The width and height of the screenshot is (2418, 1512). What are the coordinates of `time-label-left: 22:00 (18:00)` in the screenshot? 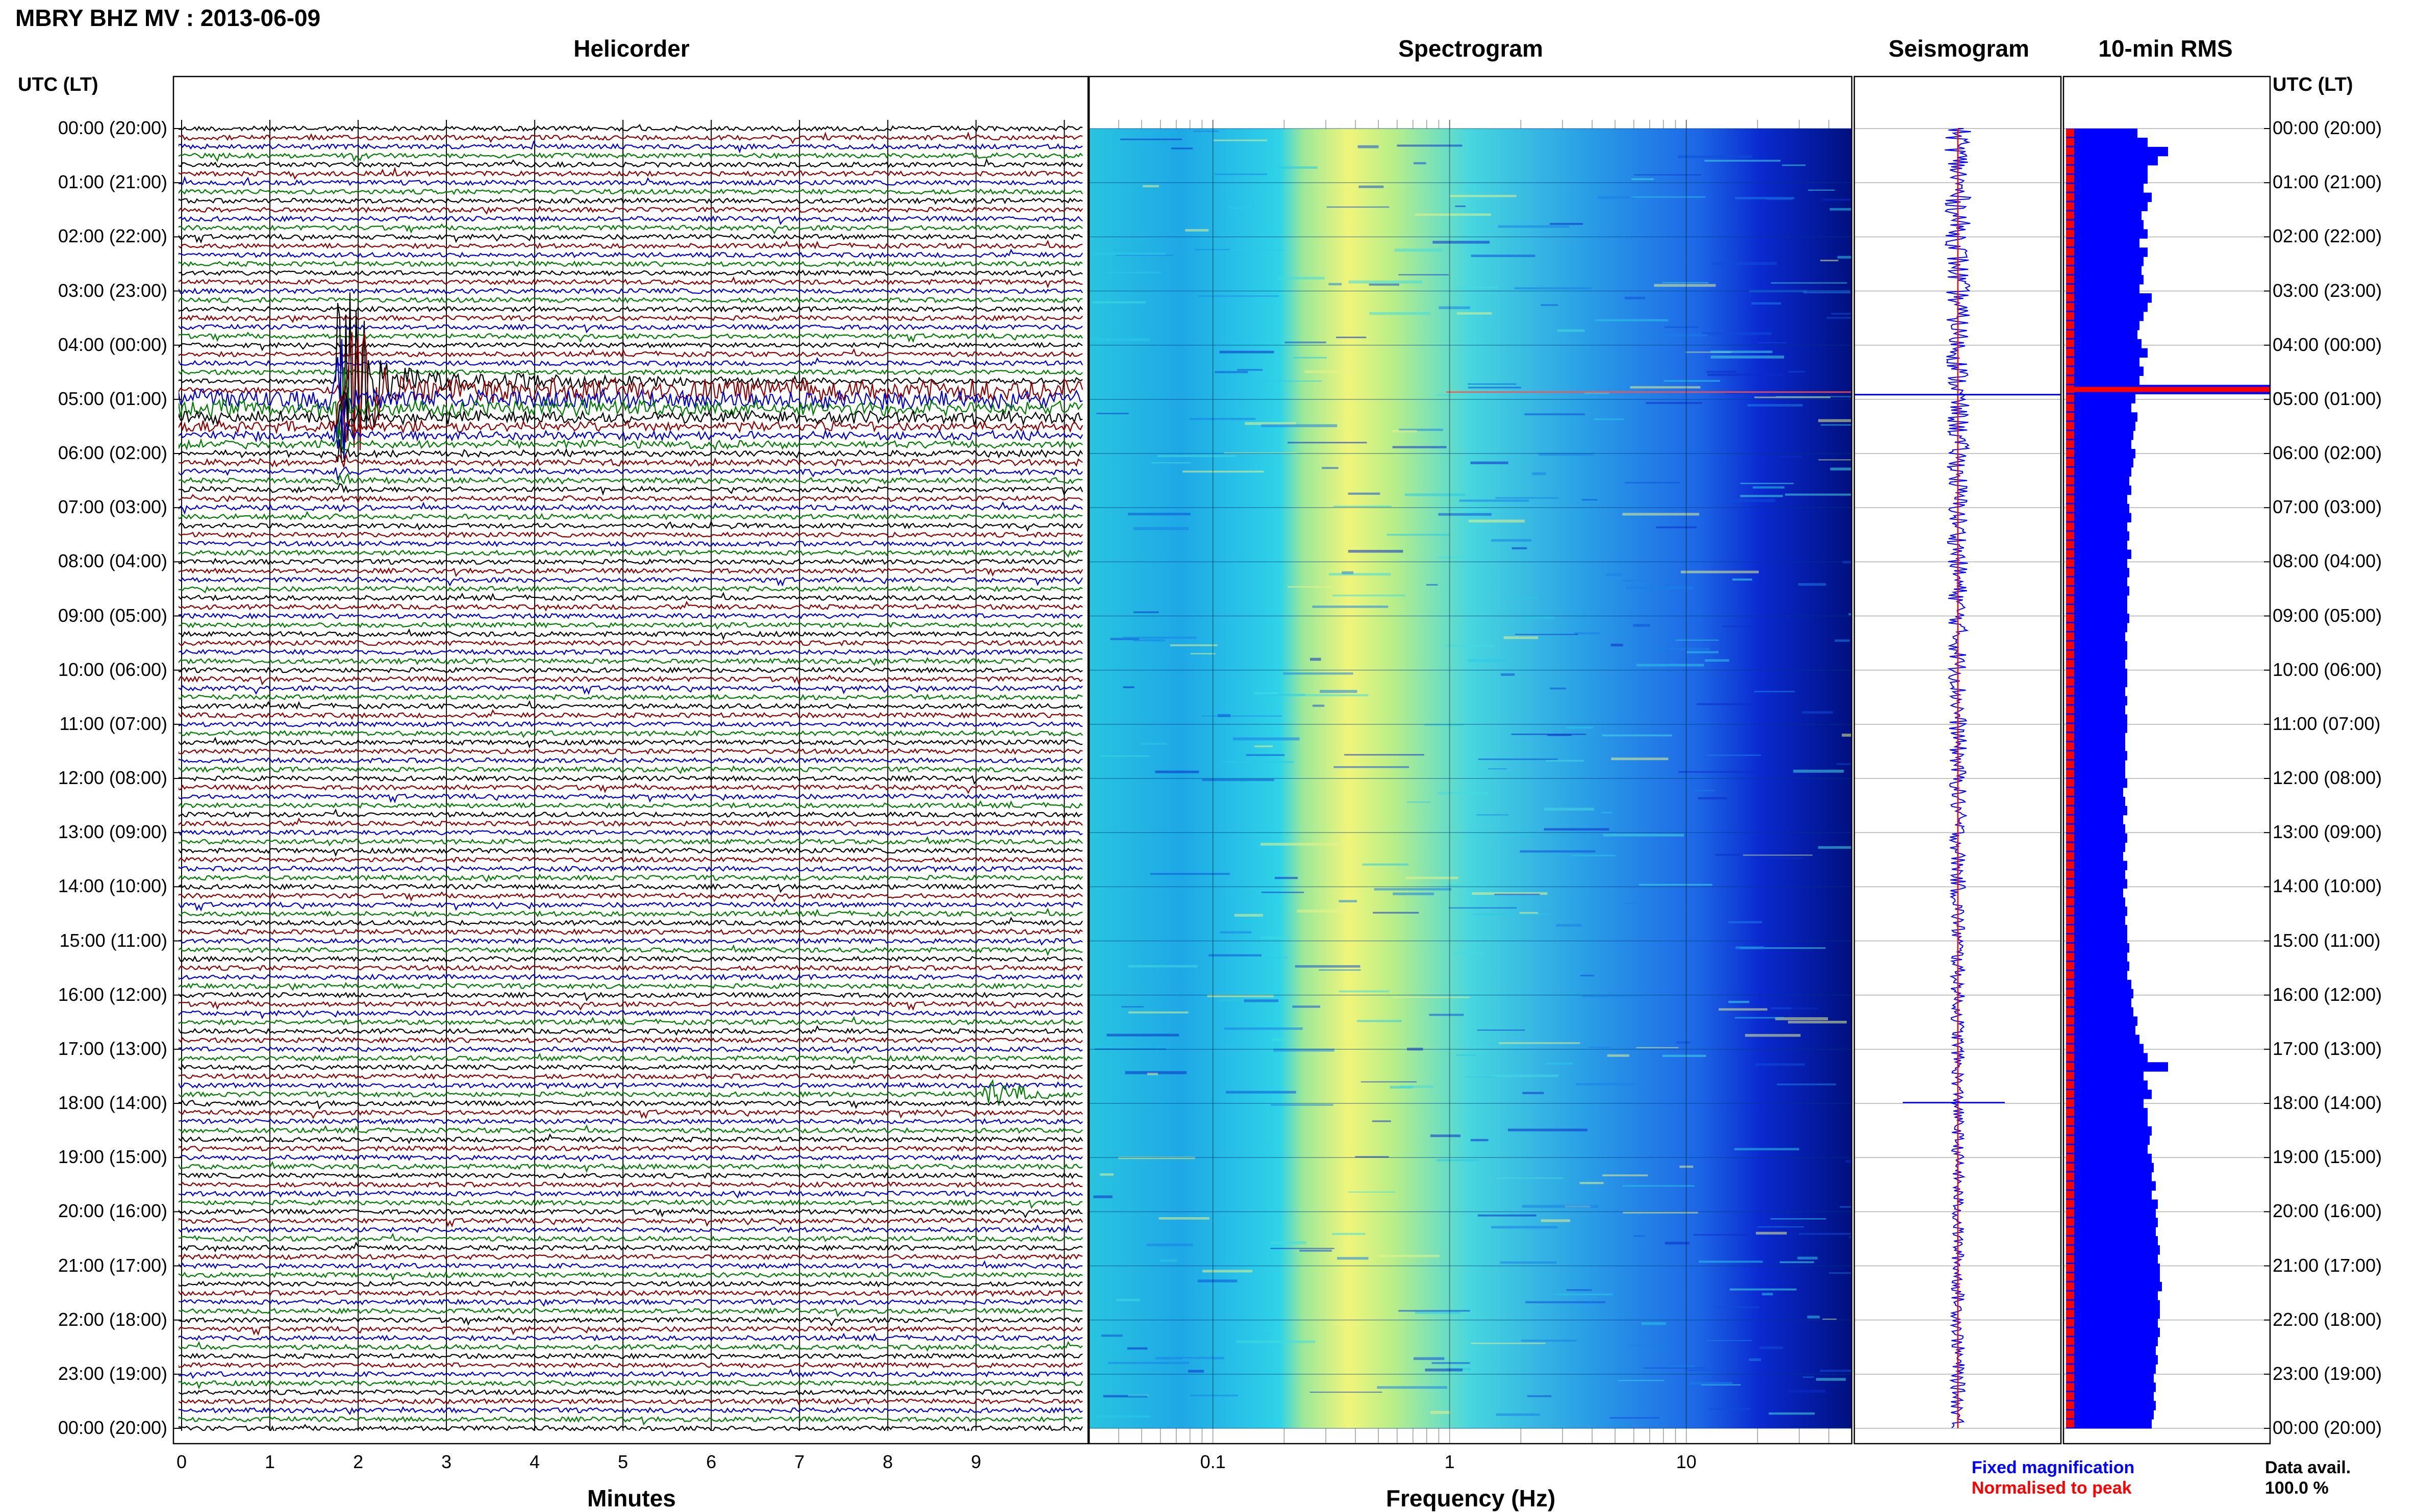 It's located at (113, 1319).